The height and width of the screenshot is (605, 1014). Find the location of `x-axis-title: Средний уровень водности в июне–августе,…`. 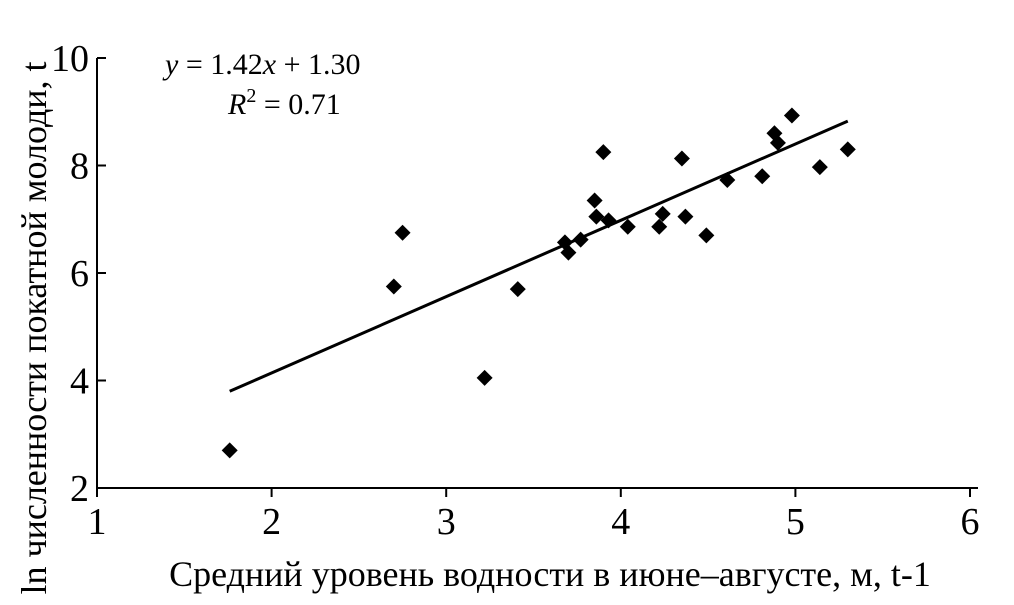

x-axis-title: Средний уровень водности в июне–августе,… is located at coordinates (550, 574).